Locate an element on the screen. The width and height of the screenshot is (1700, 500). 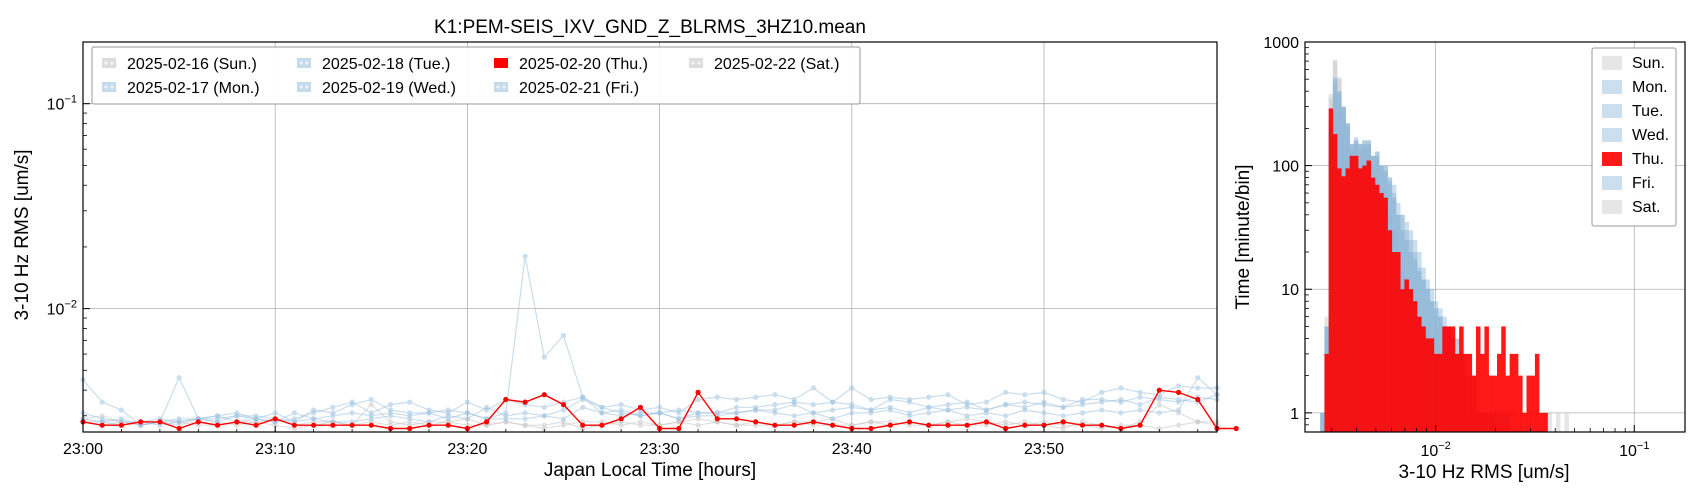
timeseries-y-tick-label: 10⁻² is located at coordinates (62, 309).